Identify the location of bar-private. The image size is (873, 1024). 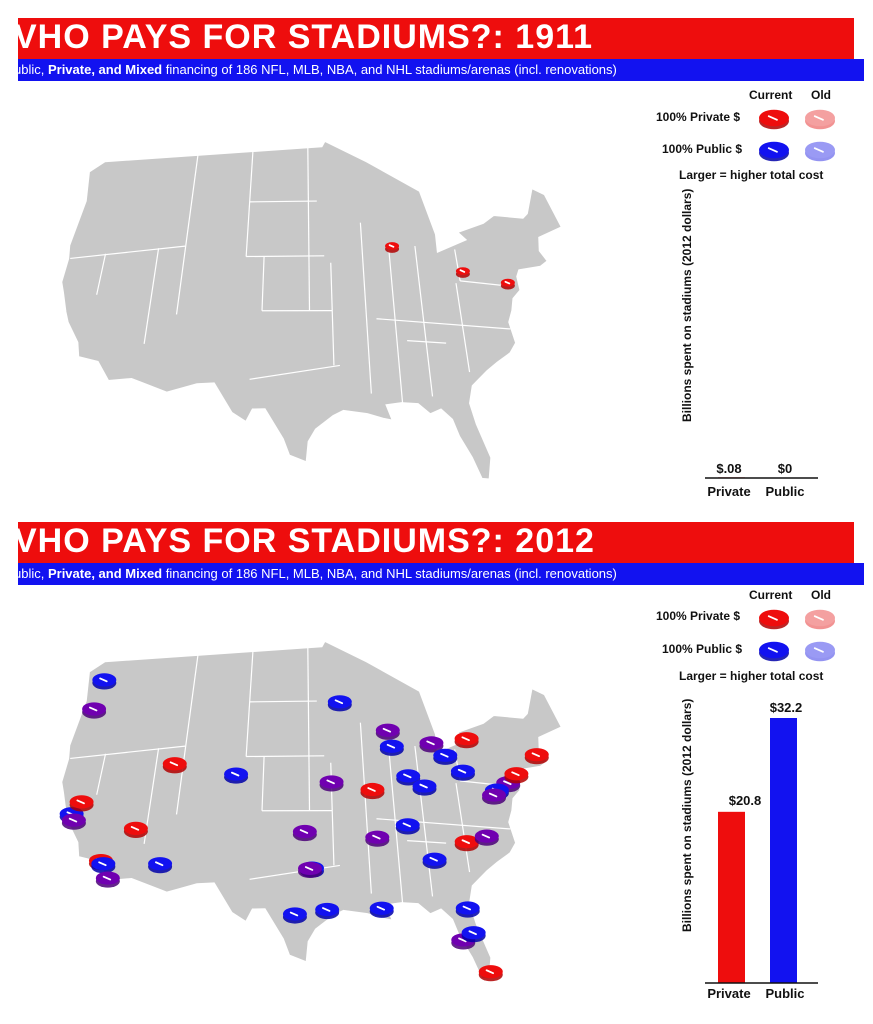
(731, 897).